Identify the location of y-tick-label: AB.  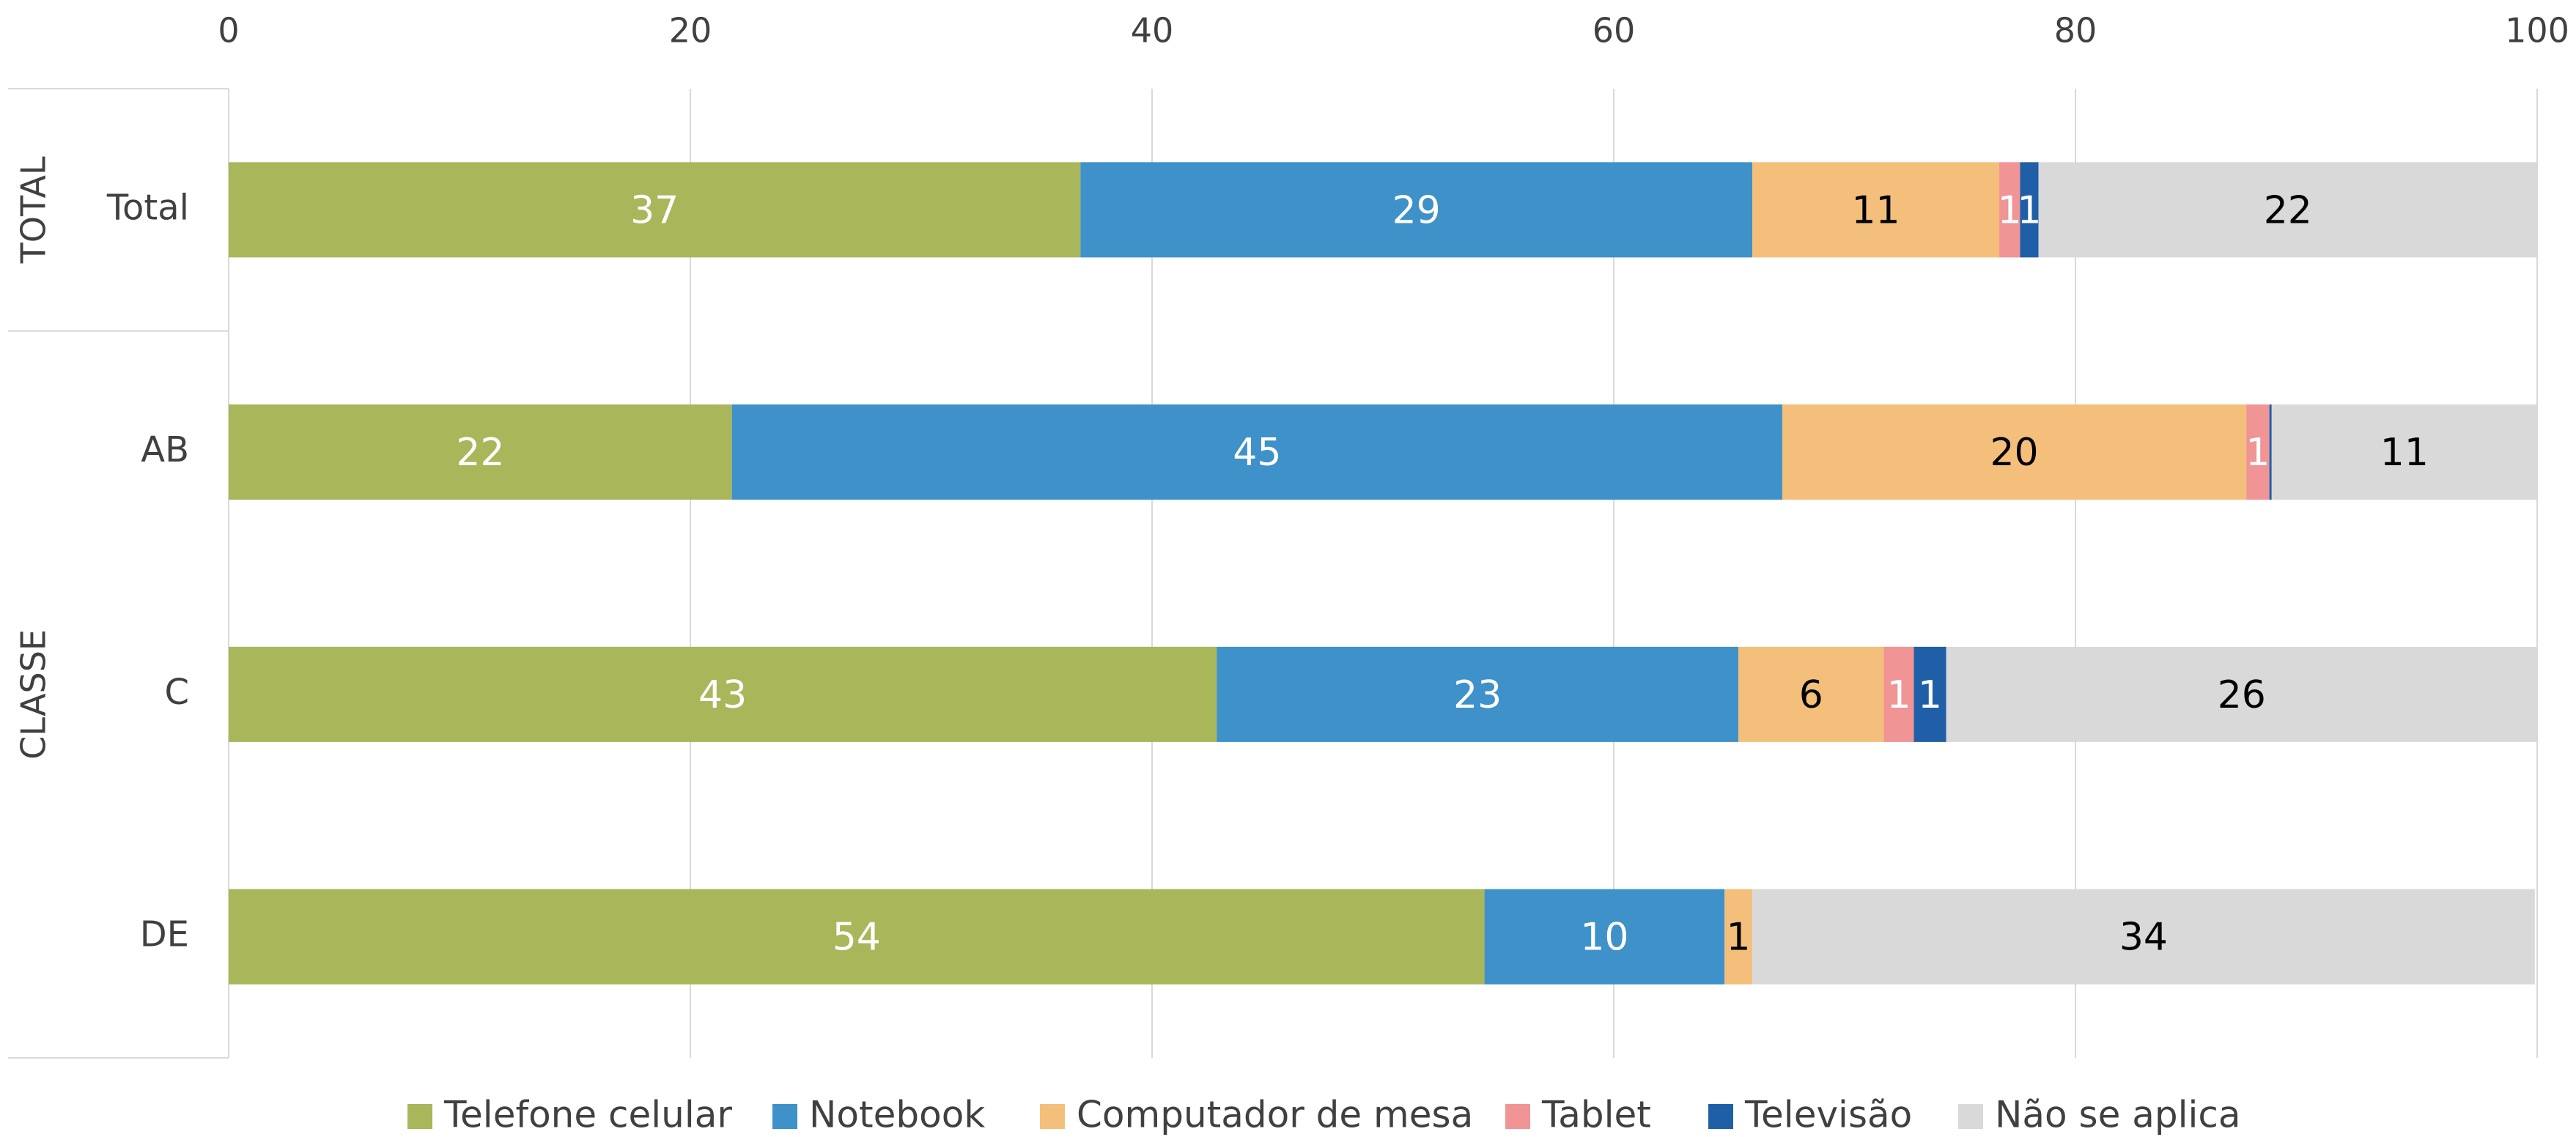
(165, 449).